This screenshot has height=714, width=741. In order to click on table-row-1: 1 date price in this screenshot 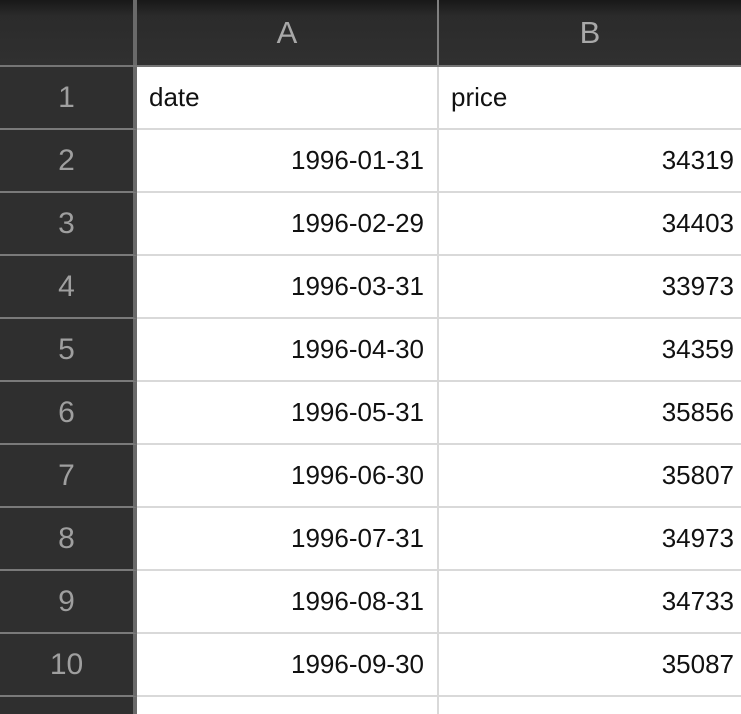, I will do `click(370, 98)`.